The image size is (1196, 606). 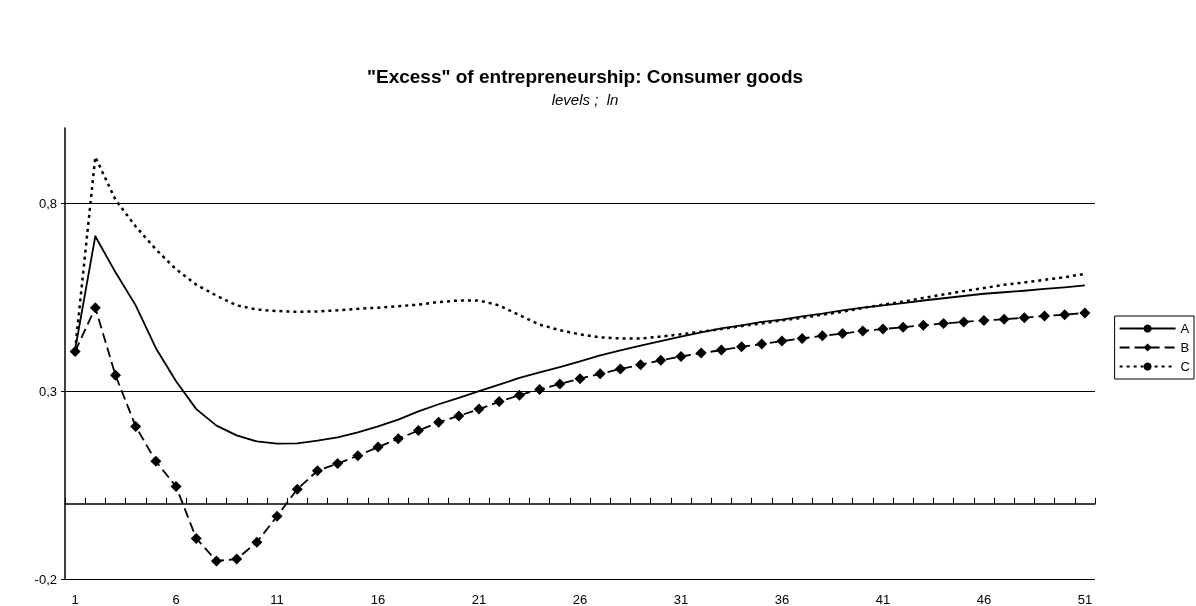 I want to click on x-tick-label: 26, so click(x=580, y=599).